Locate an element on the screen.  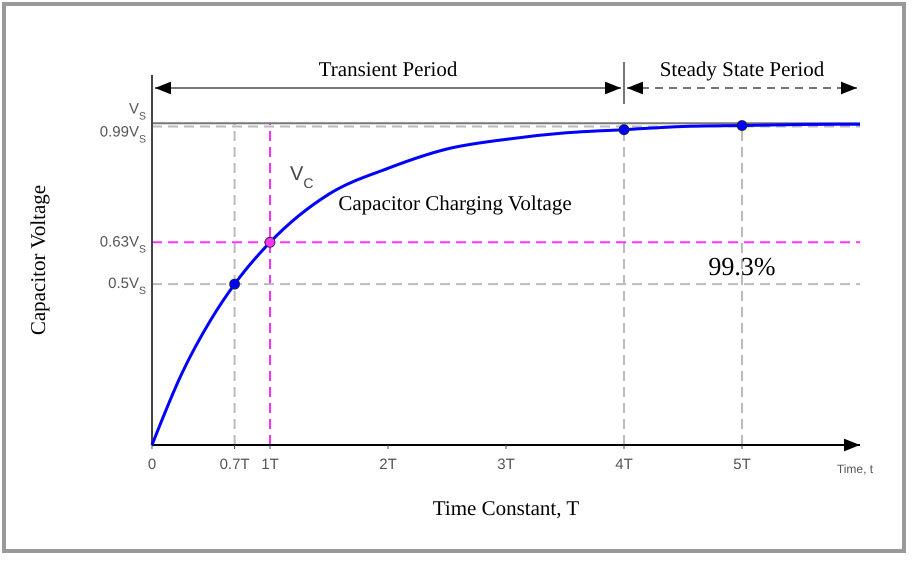
x-tick-label: 5T is located at coordinates (742, 464).